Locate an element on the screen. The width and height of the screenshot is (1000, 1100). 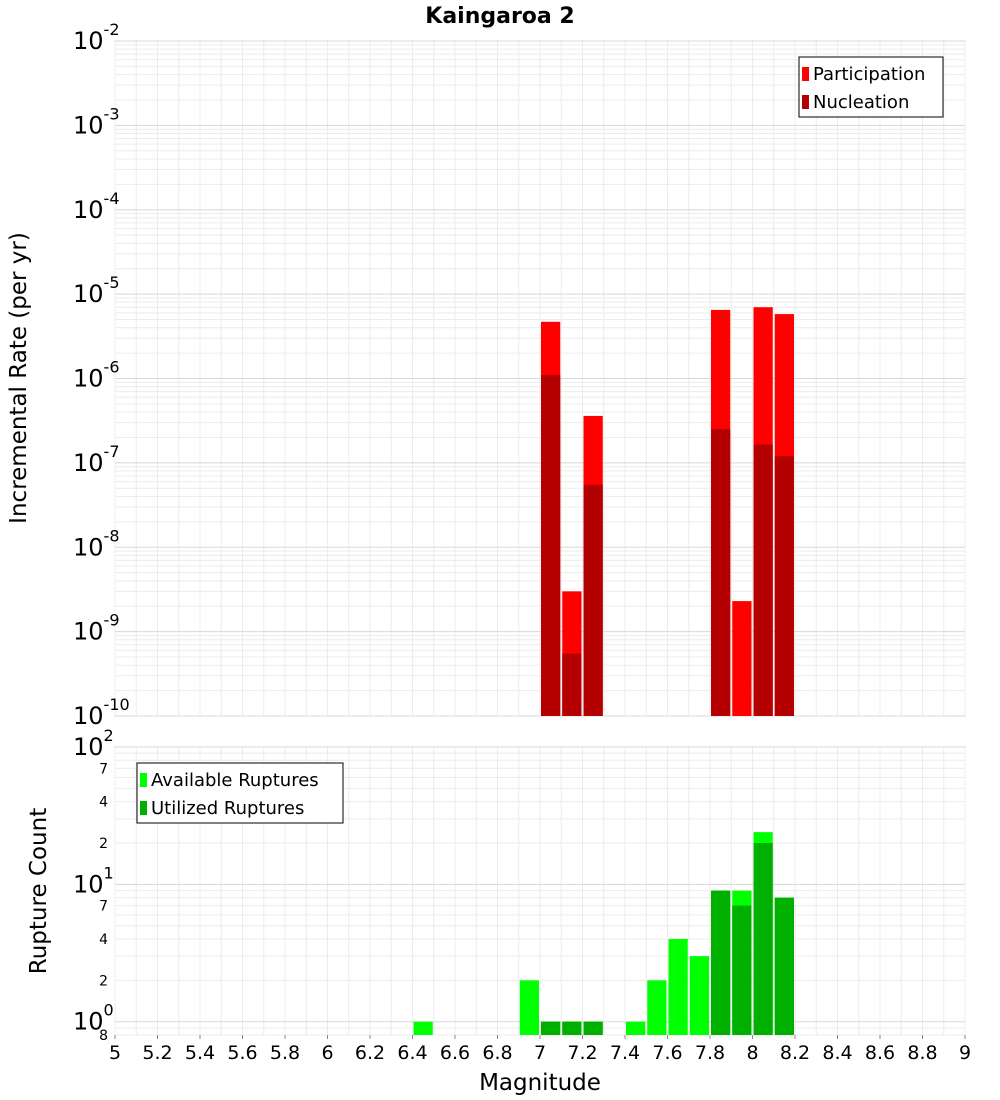
x-tick-label: 5.4 is located at coordinates (200, 1053).